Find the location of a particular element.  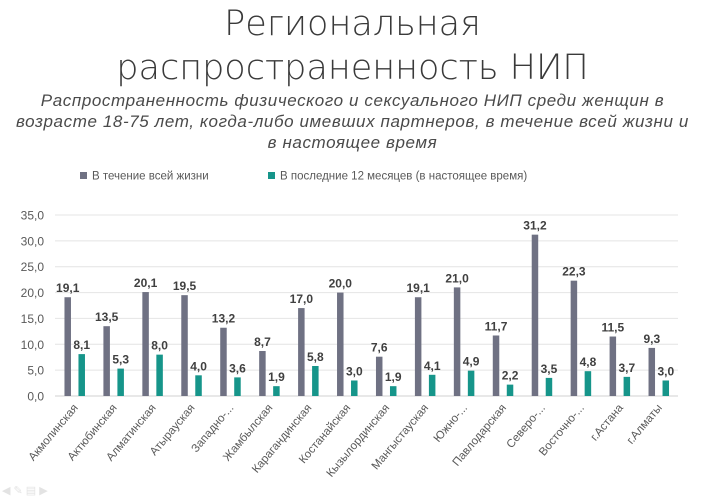

data-label: 5,3 is located at coordinates (120, 360).